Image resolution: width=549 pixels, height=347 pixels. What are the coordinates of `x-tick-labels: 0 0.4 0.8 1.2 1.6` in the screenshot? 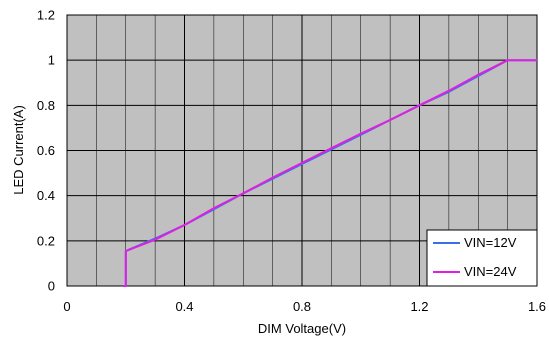 It's located at (304, 306).